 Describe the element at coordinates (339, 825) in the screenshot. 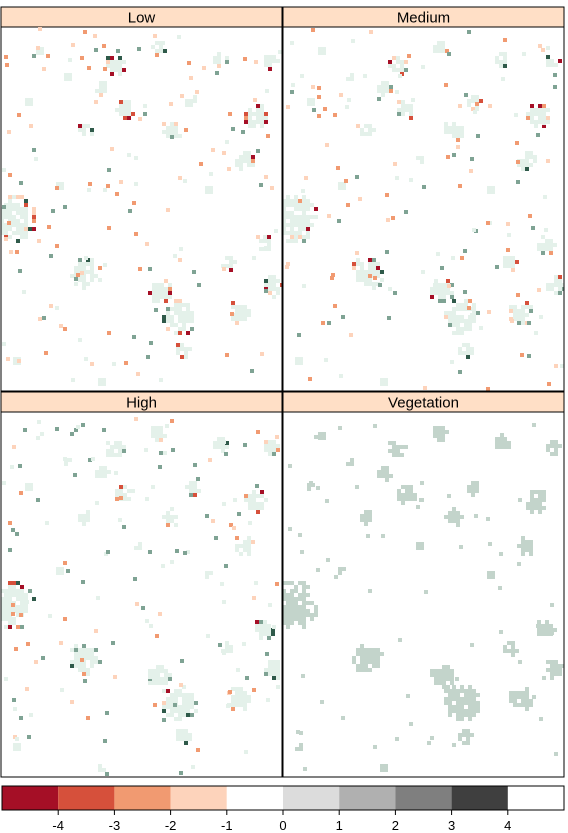

I see `color-key-tick-label: 1` at that location.